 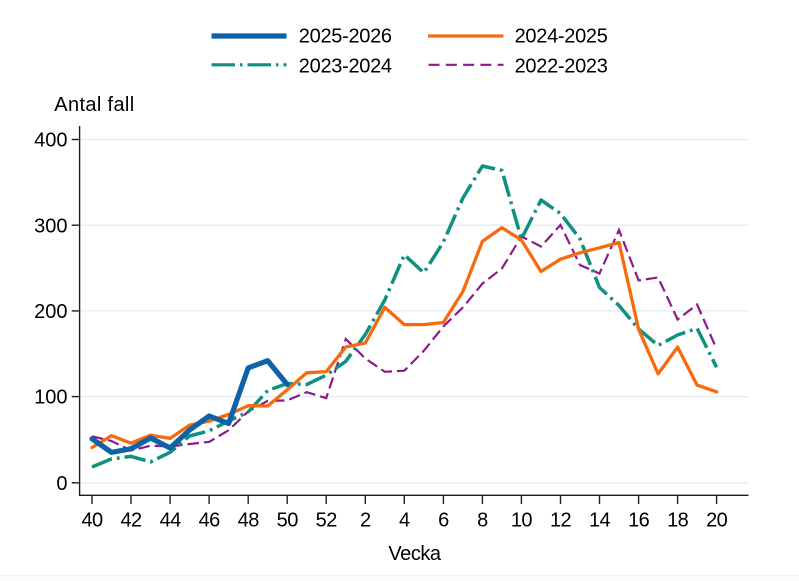 What do you see at coordinates (50, 312) in the screenshot?
I see `svg-text: 200` at bounding box center [50, 312].